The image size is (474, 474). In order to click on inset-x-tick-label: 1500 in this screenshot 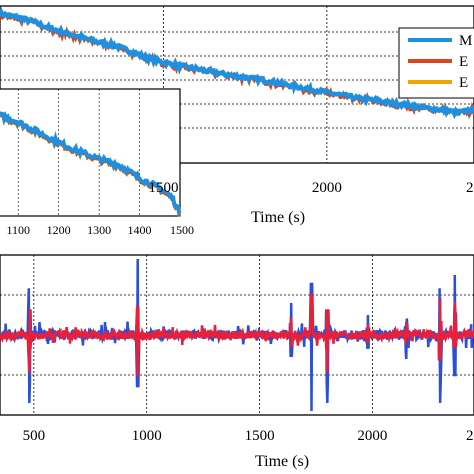, I will do `click(182, 230)`.